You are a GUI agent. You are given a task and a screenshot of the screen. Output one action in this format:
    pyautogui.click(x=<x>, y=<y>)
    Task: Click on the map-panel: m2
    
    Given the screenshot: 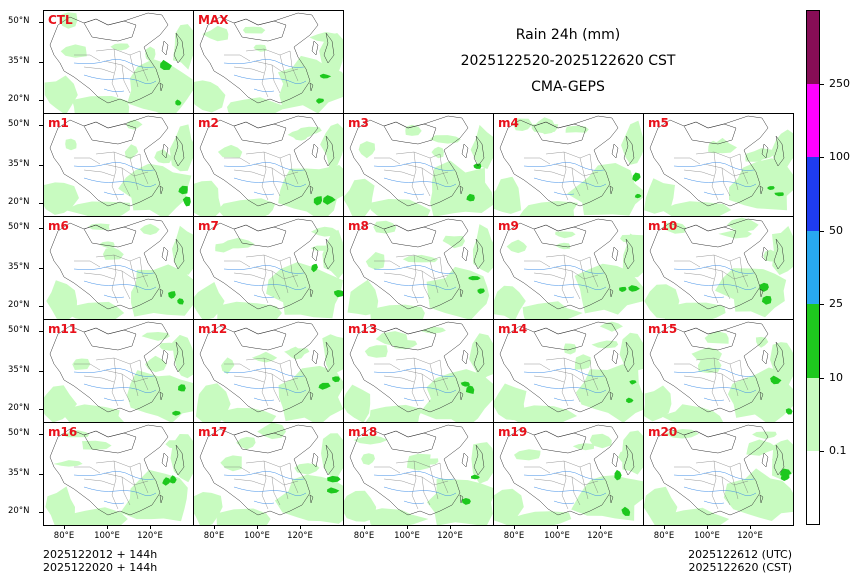 What is the action you would take?
    pyautogui.click(x=268, y=165)
    